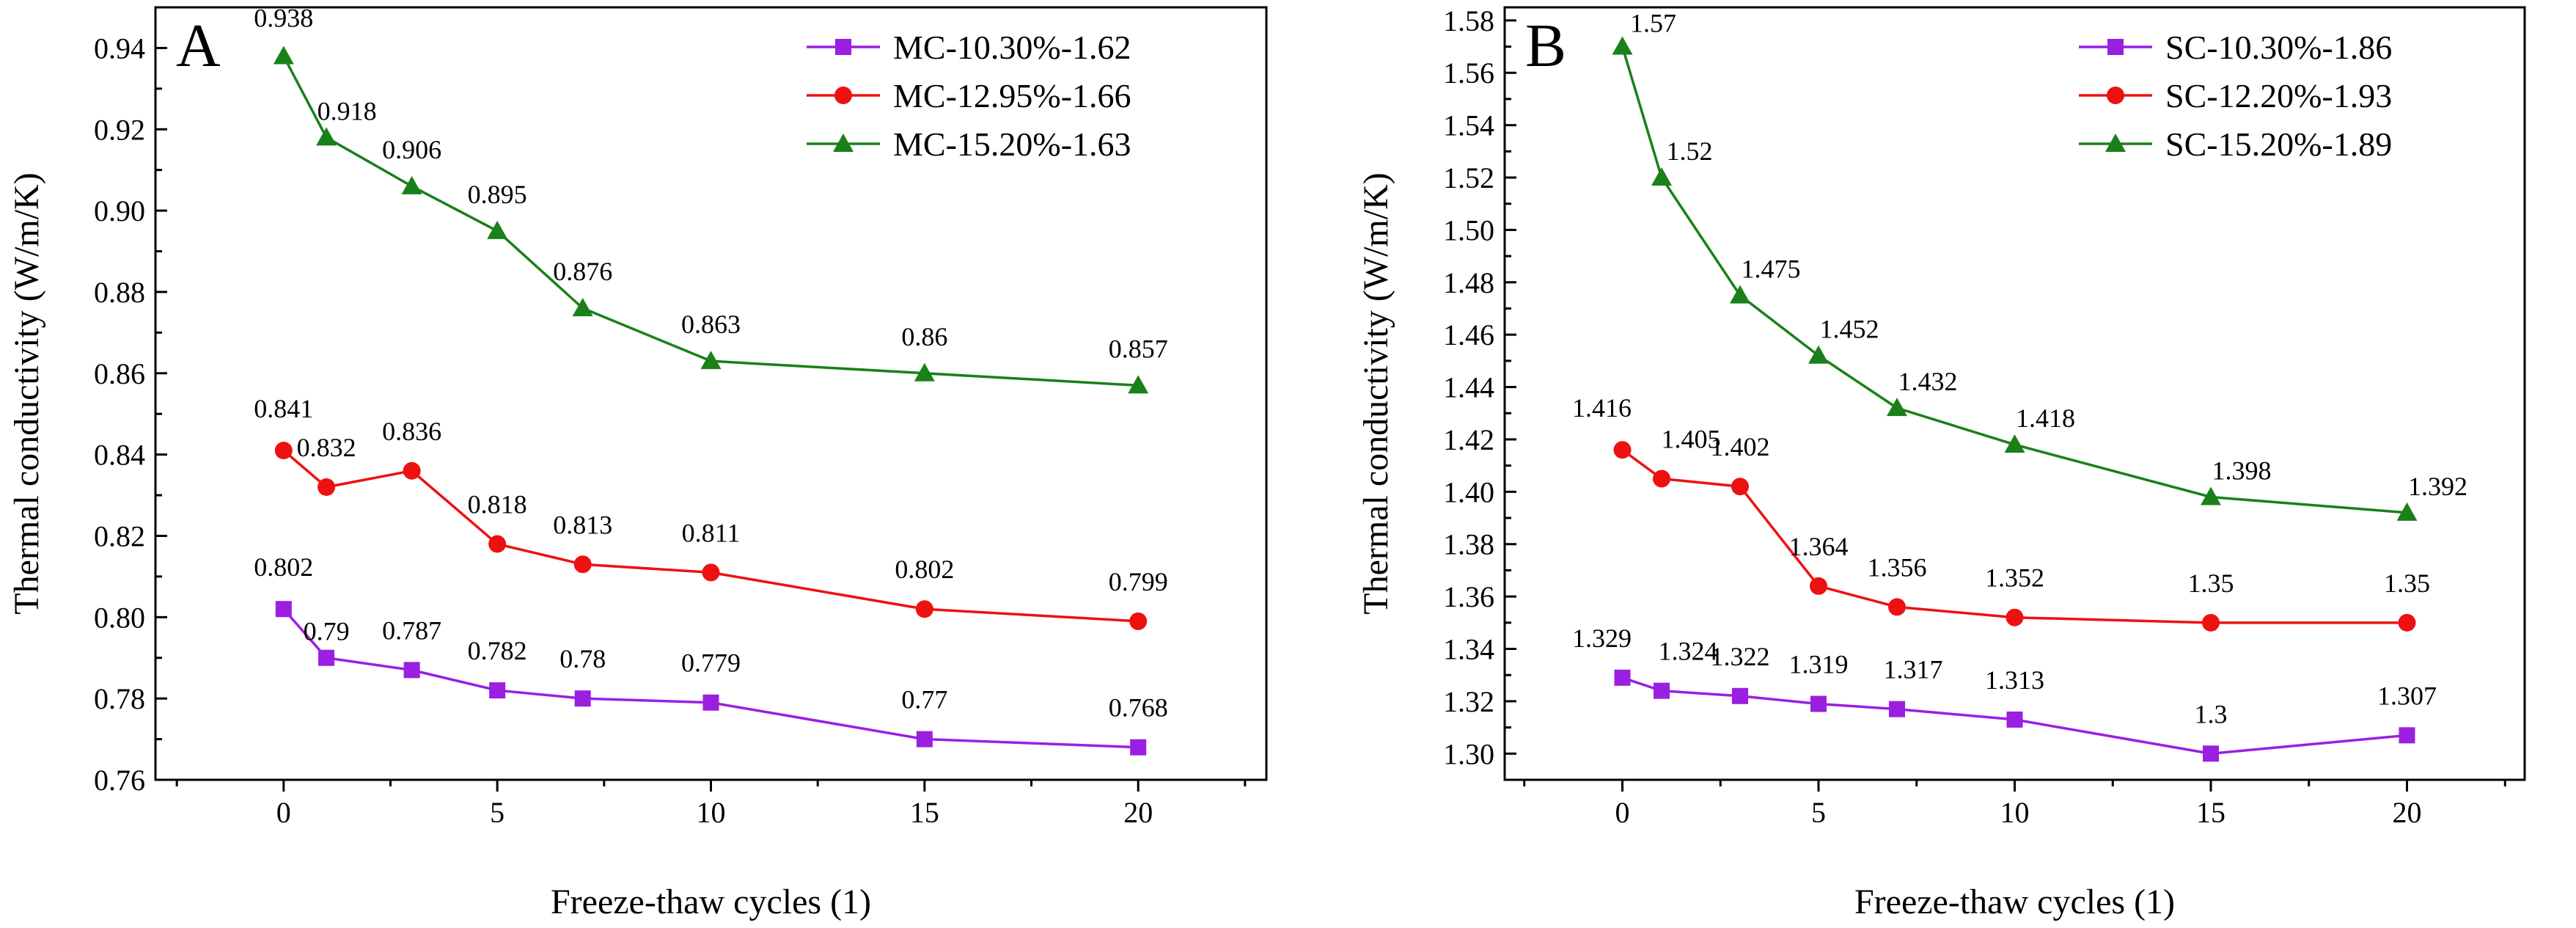  I want to click on data-label: 1.35, so click(2211, 583).